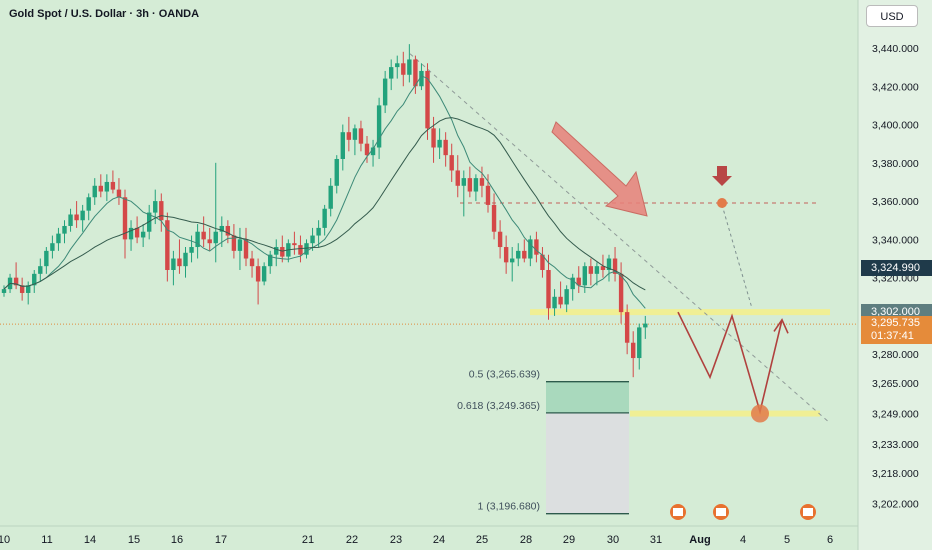  Describe the element at coordinates (352, 540) in the screenshot. I see `x-tick-label: 22` at that location.